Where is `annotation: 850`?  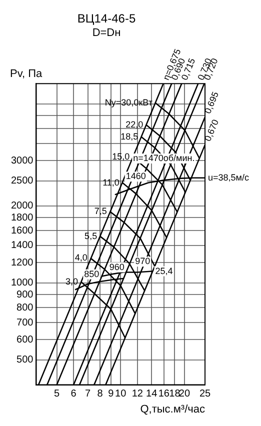
annotation: 850 is located at coordinates (92, 273).